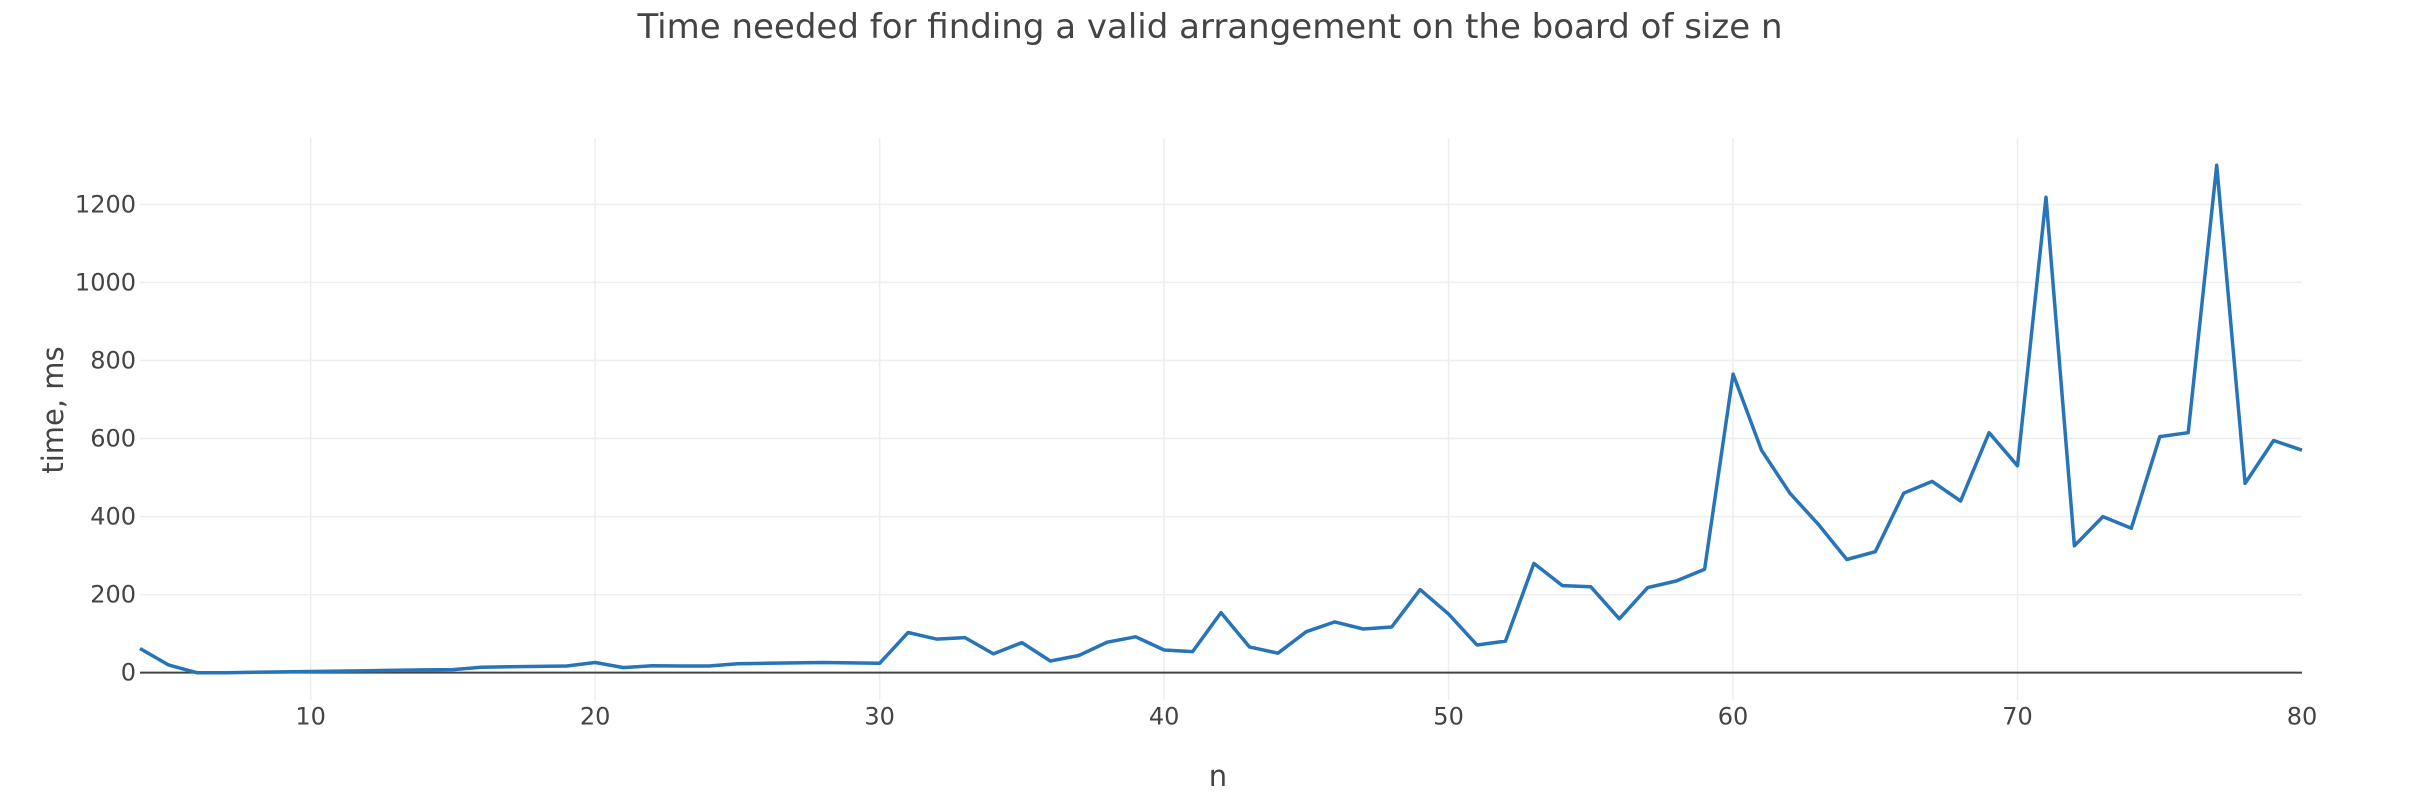 The image size is (2420, 804). What do you see at coordinates (1218, 776) in the screenshot?
I see `x-axis-title: n` at bounding box center [1218, 776].